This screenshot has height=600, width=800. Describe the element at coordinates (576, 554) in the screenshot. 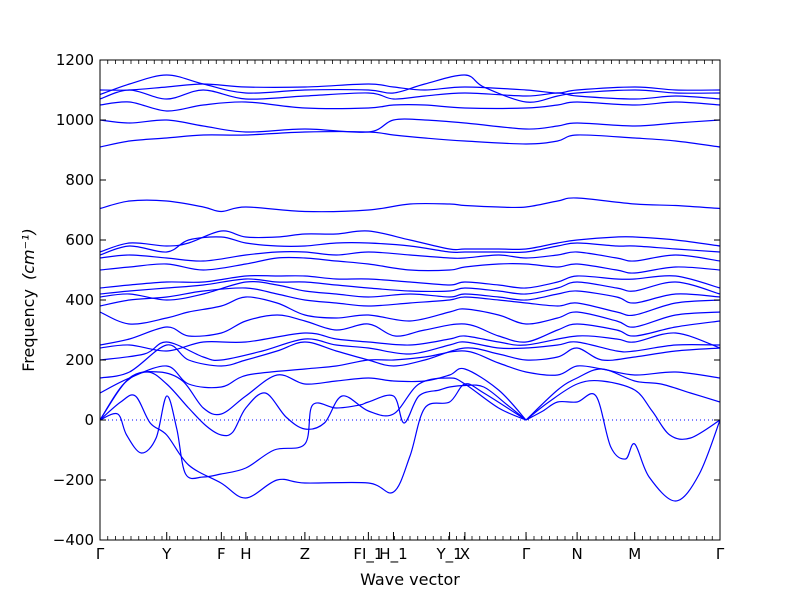

I see `x-tick-label-n: N` at that location.